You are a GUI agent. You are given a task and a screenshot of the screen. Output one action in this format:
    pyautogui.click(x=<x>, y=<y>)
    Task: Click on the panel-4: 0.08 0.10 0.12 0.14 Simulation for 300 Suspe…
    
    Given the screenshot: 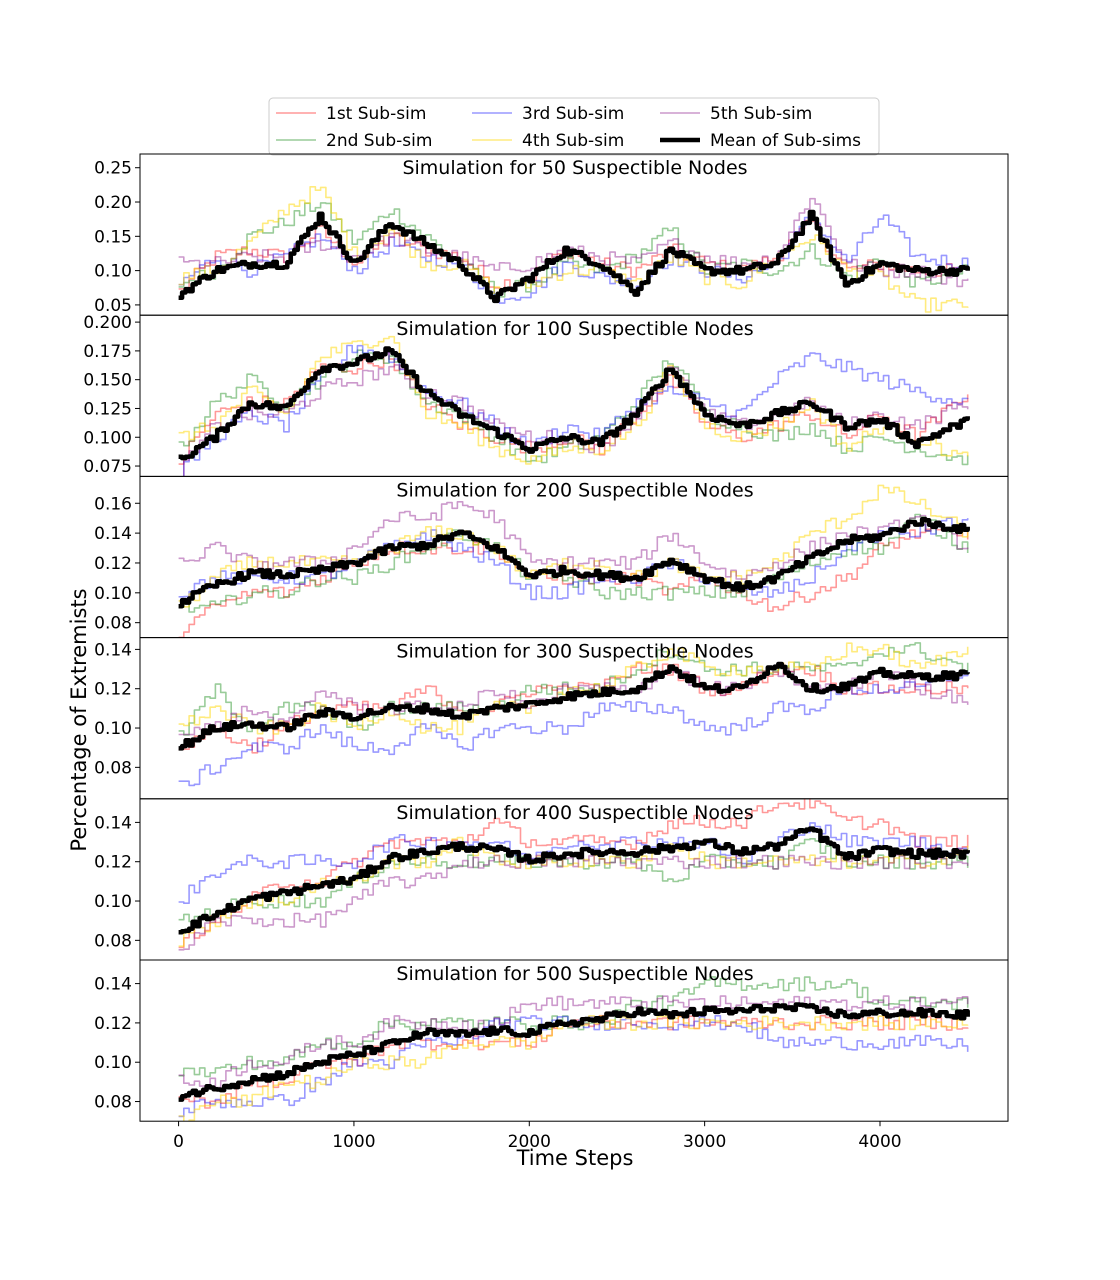 What is the action you would take?
    pyautogui.click(x=551, y=718)
    